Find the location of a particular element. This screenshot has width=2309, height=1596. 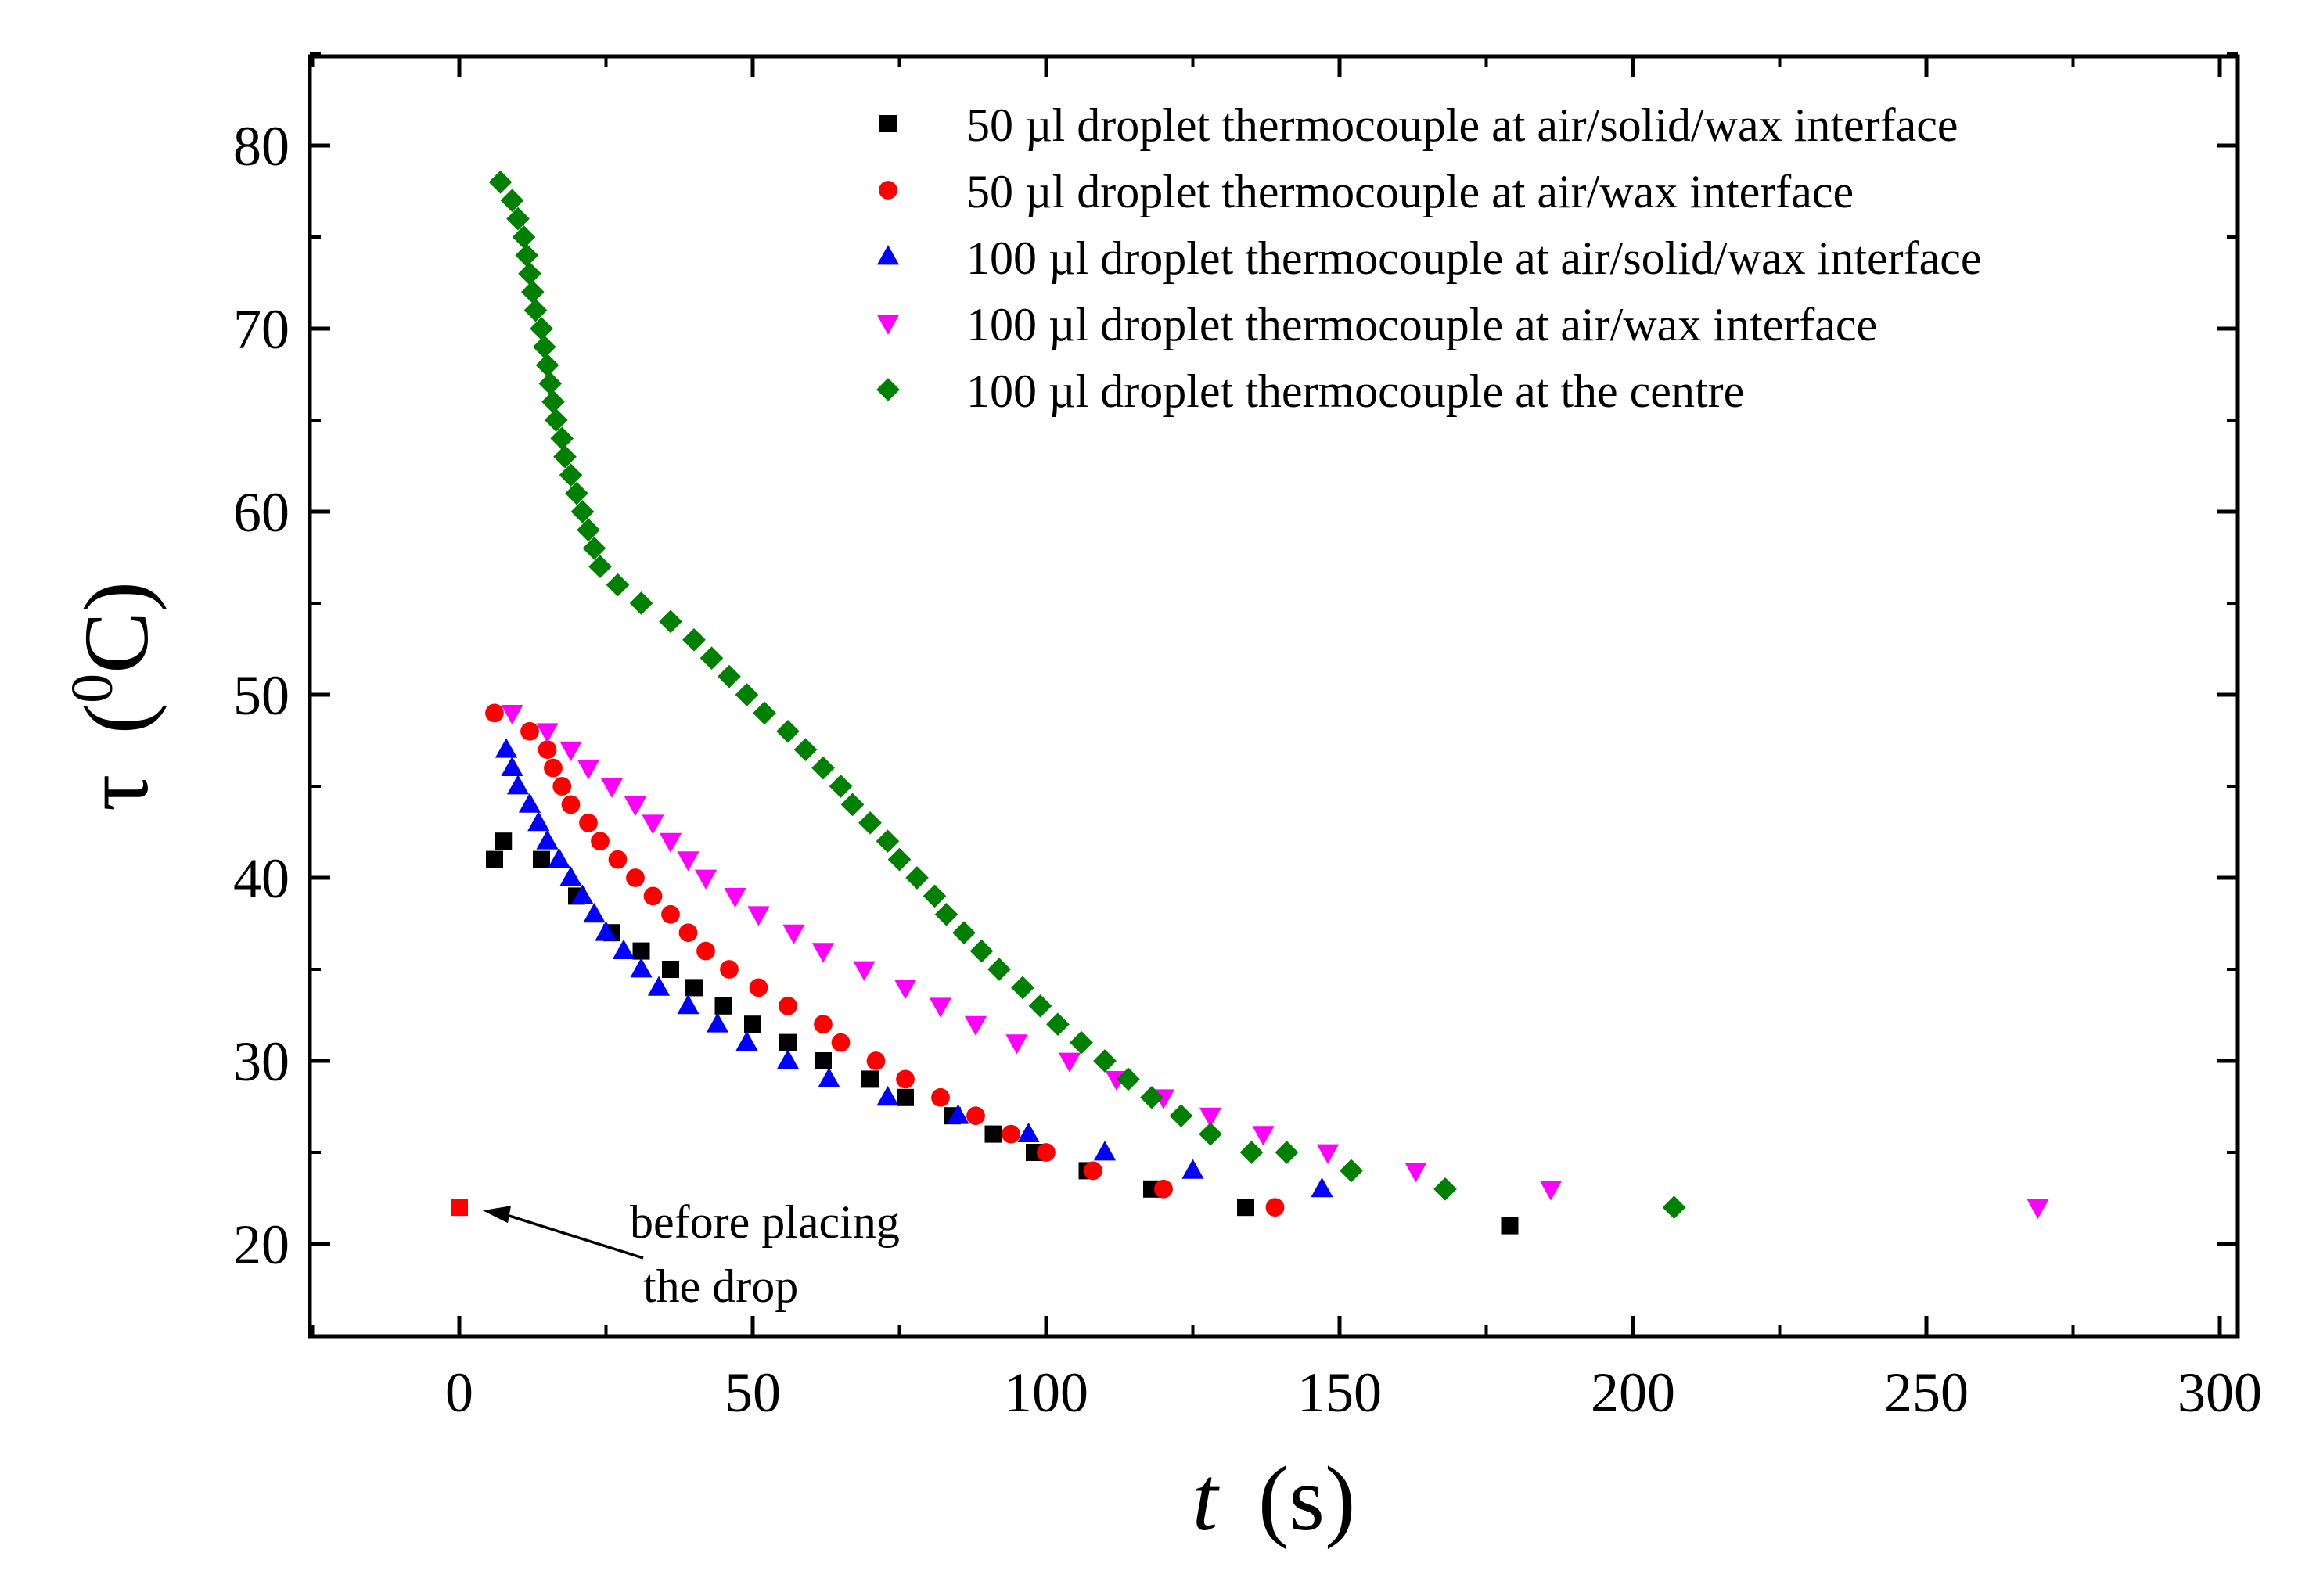

y-tick-label: 60 is located at coordinates (261, 512).